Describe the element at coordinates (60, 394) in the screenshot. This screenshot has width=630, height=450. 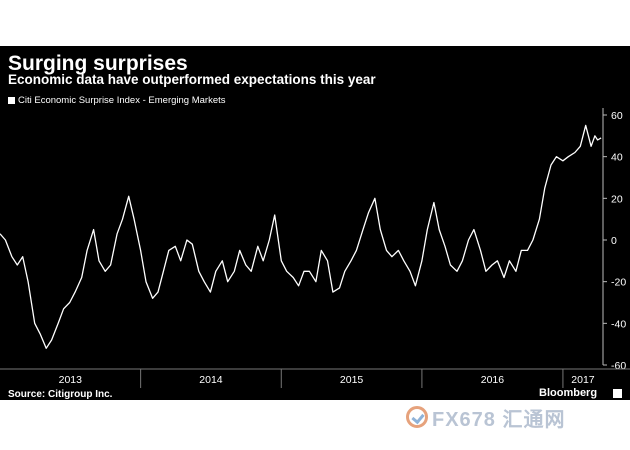
I see `source-note: Source: Citigroup Inc.` at that location.